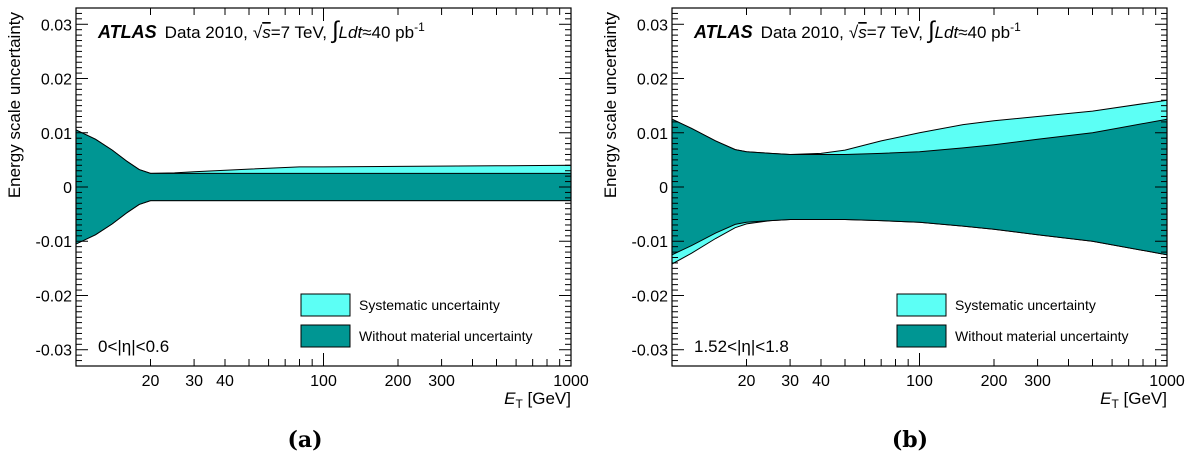  I want to click on eta-range-label: 1.52<|η|<1.8, so click(741, 346).